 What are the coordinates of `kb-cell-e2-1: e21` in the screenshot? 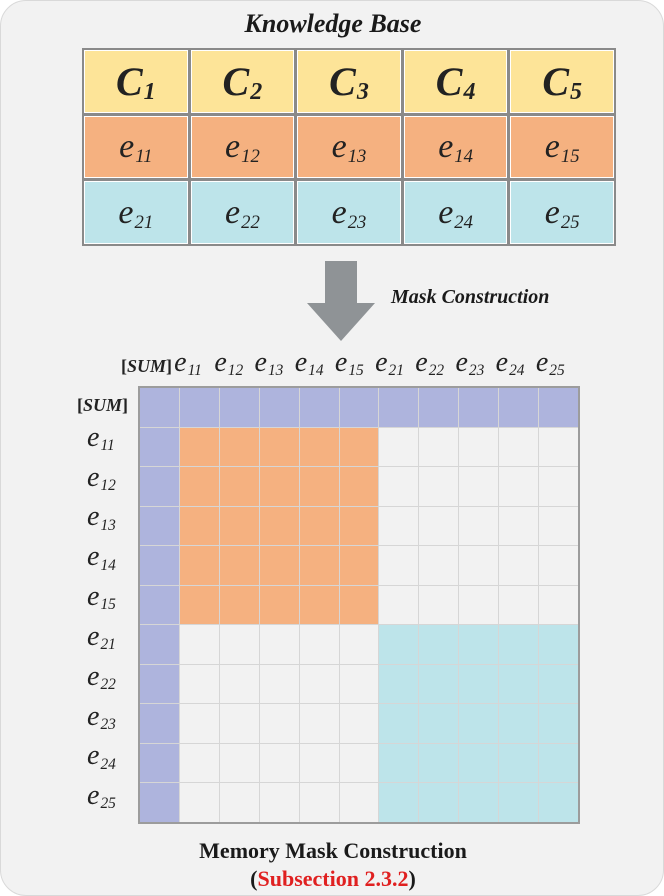 It's located at (136, 212).